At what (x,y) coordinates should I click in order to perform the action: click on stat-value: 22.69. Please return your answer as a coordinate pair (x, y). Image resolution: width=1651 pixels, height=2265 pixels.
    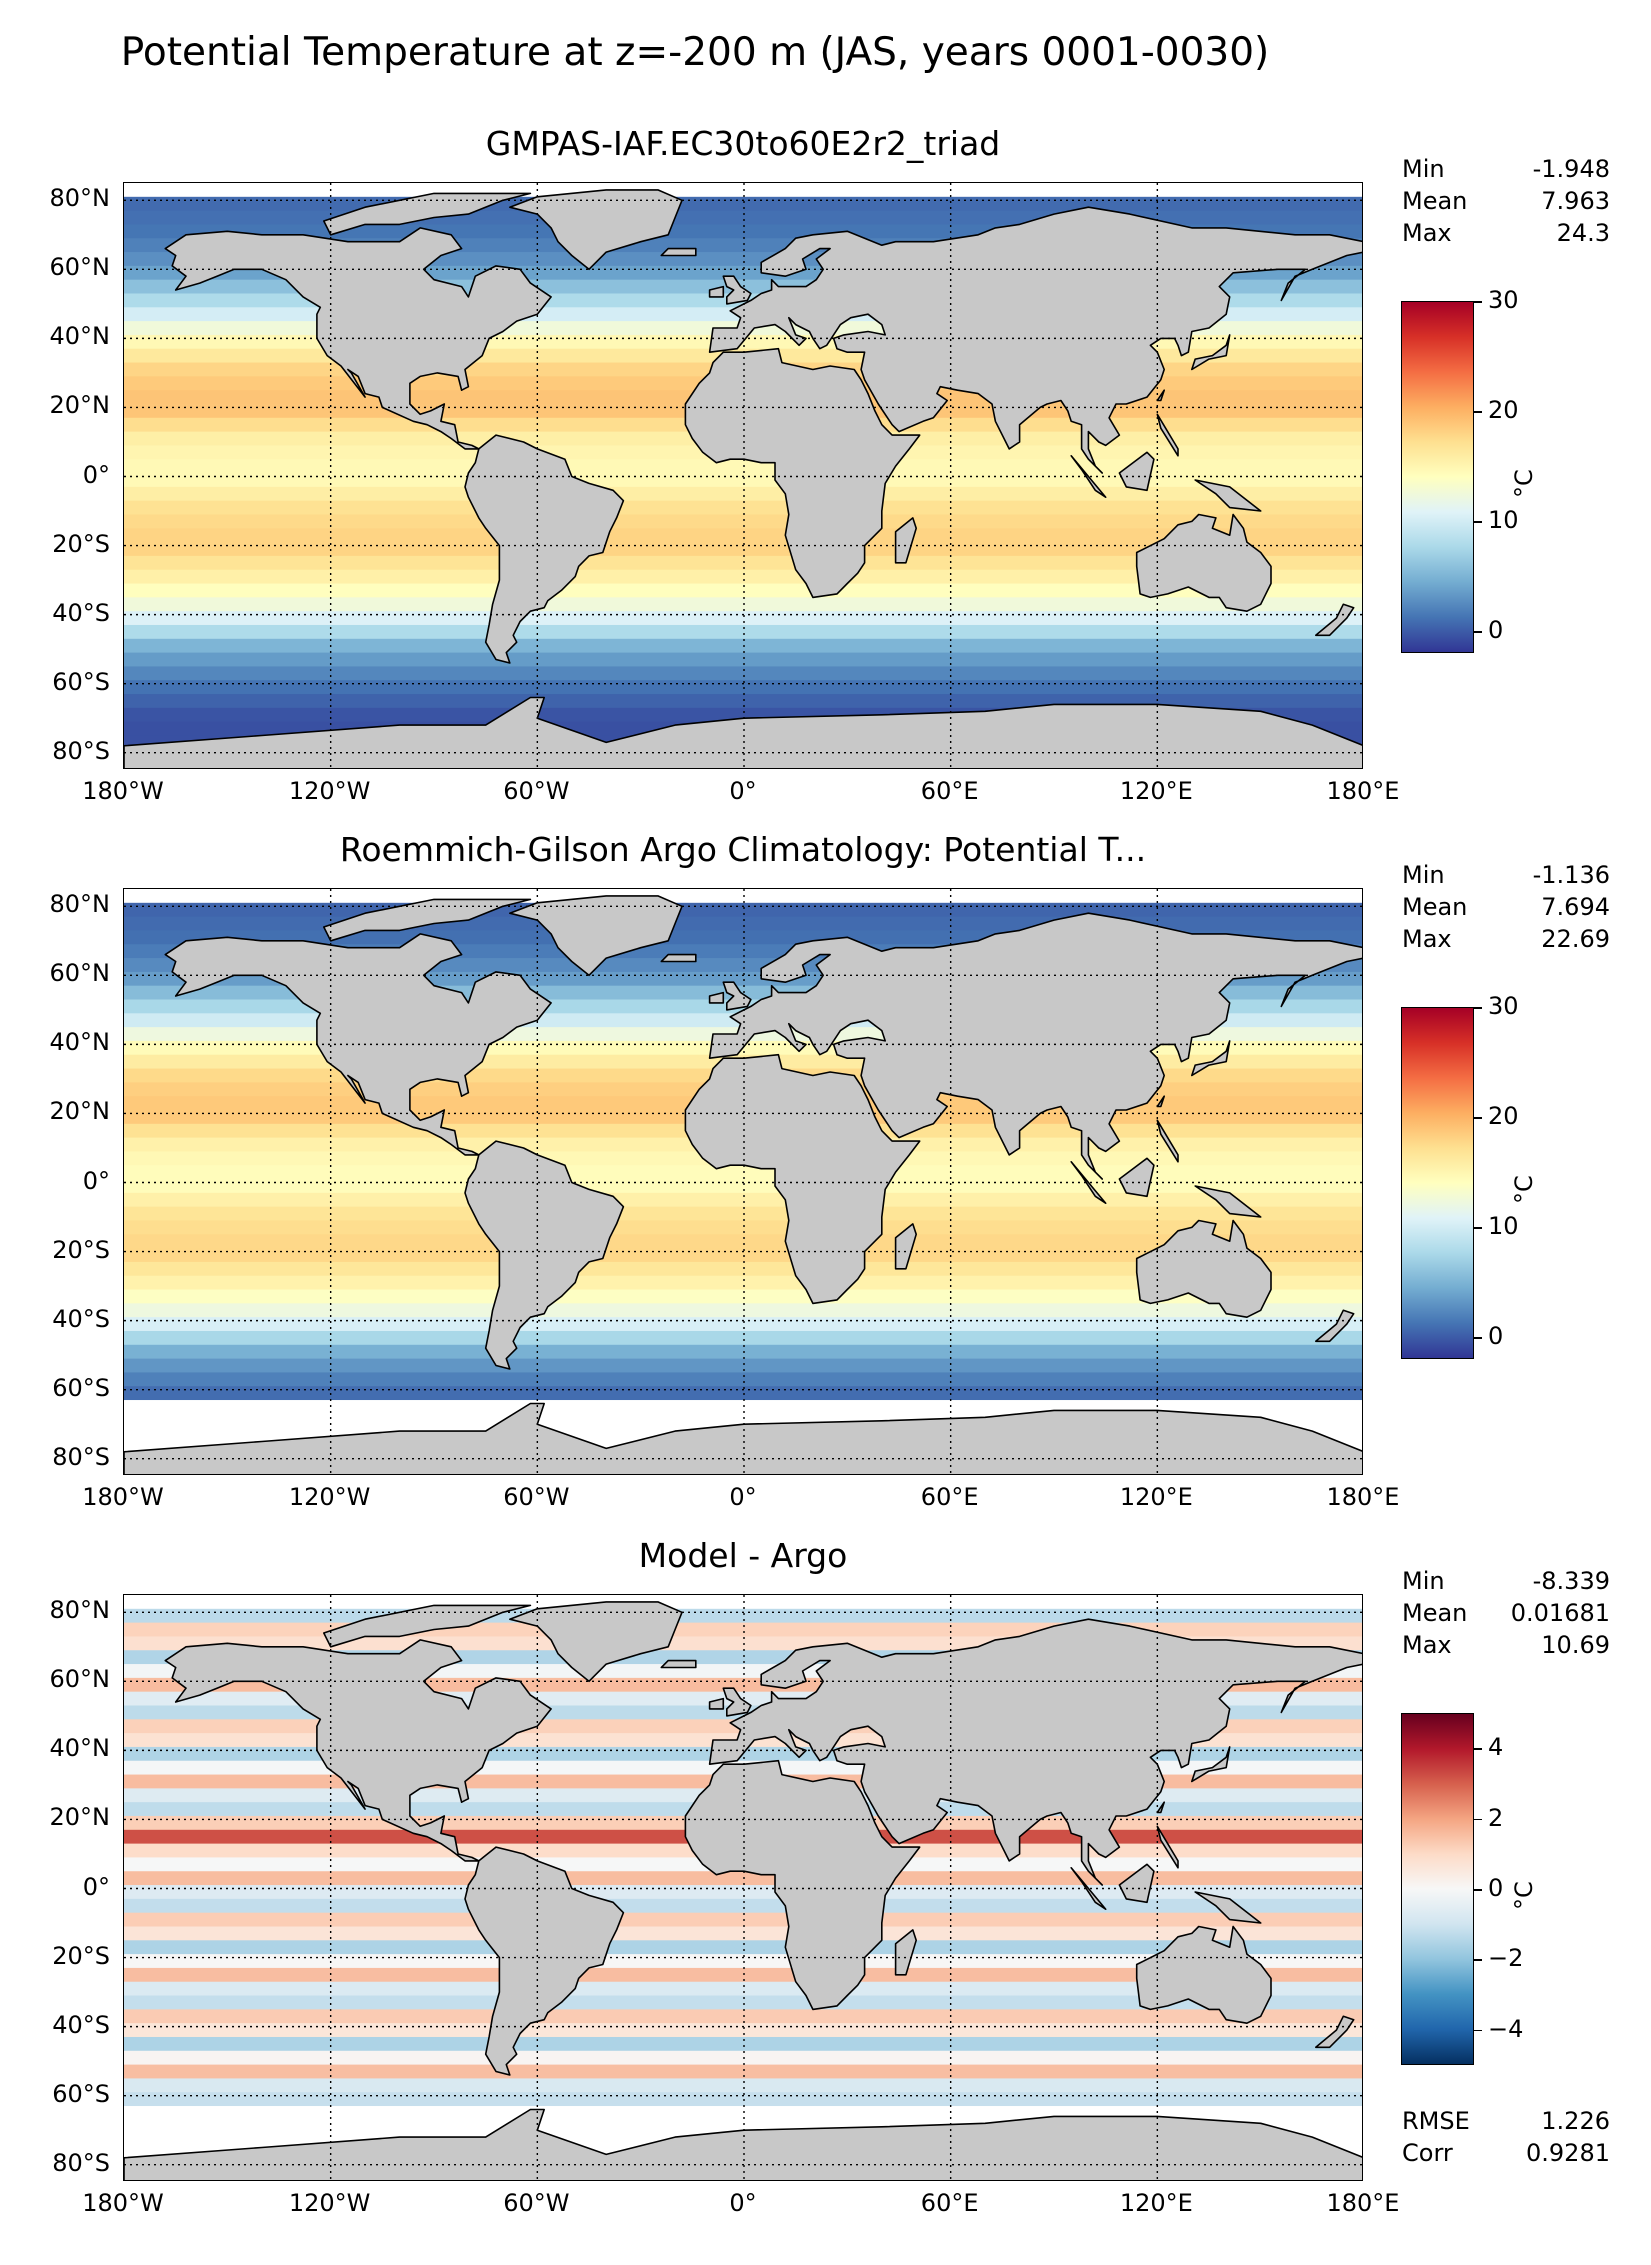
    Looking at the image, I should click on (1575, 939).